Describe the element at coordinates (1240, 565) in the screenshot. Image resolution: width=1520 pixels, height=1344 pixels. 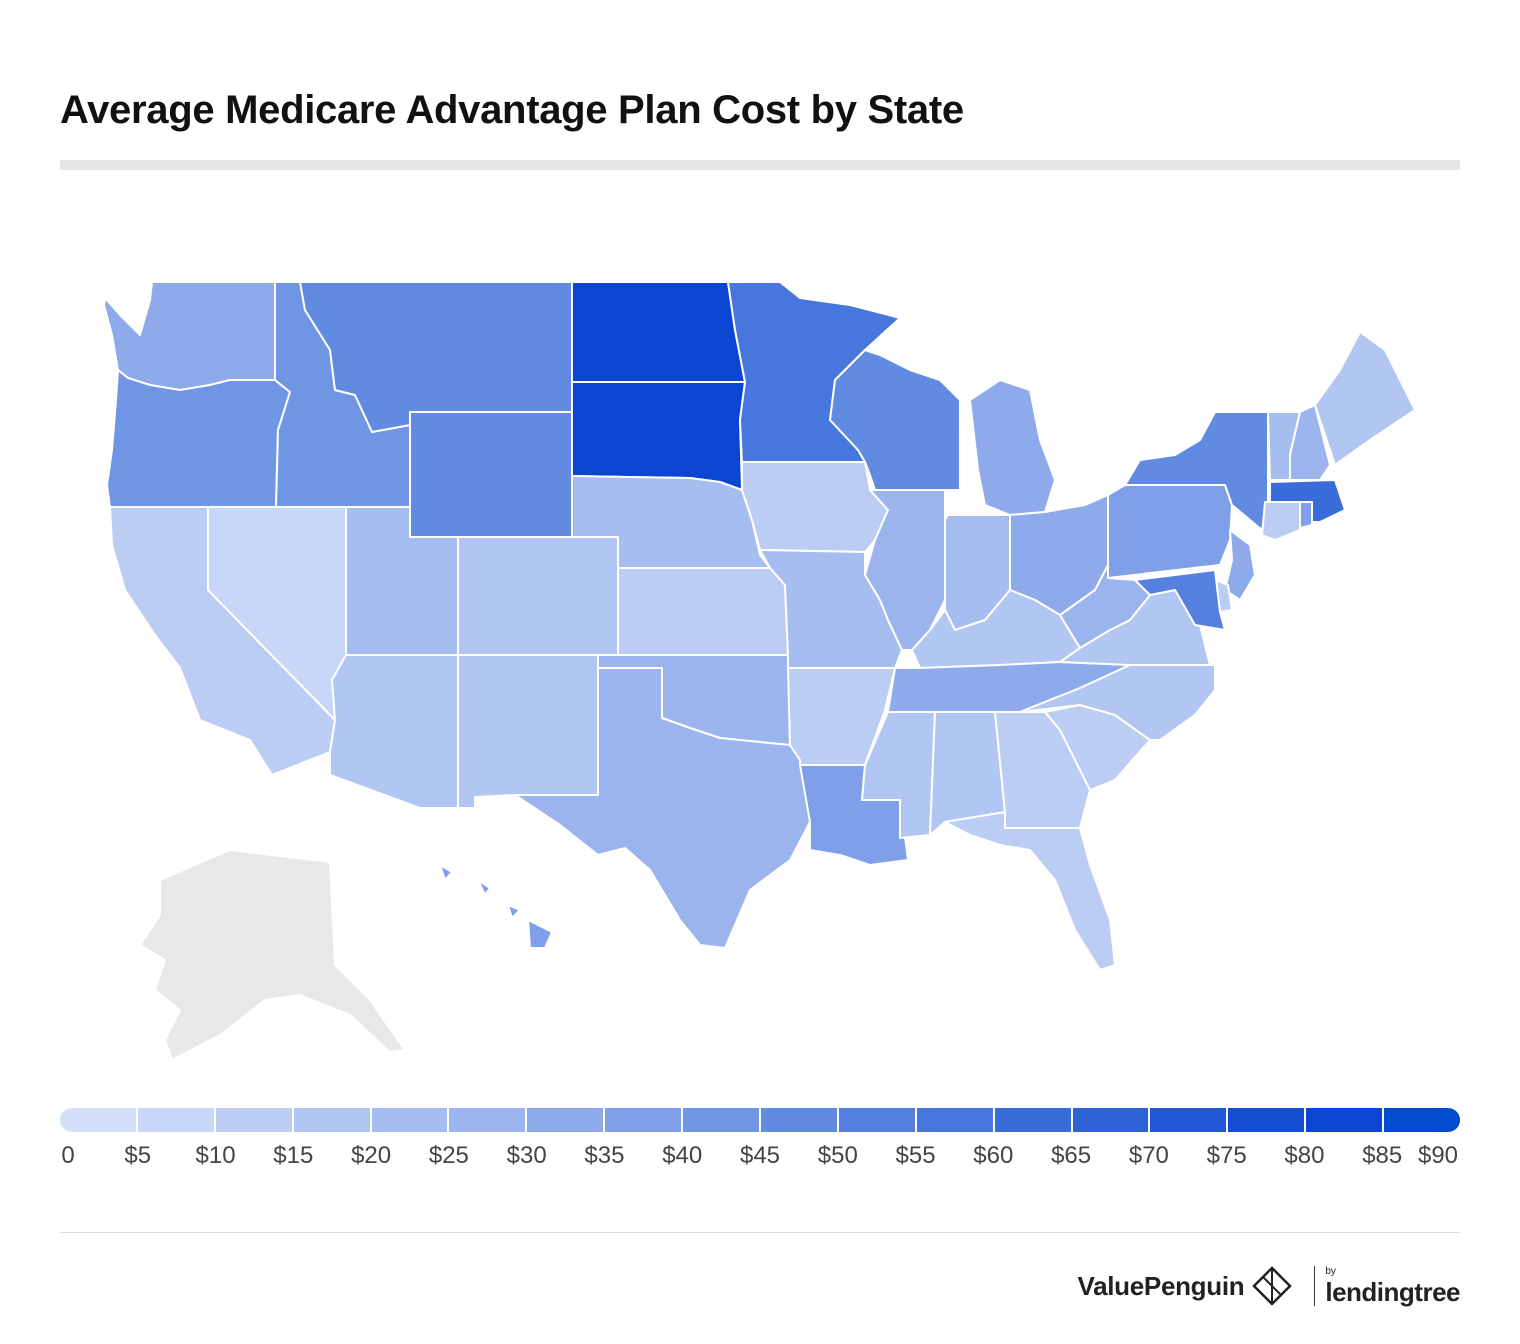
I see `state-new-jersey: New Jersey` at that location.